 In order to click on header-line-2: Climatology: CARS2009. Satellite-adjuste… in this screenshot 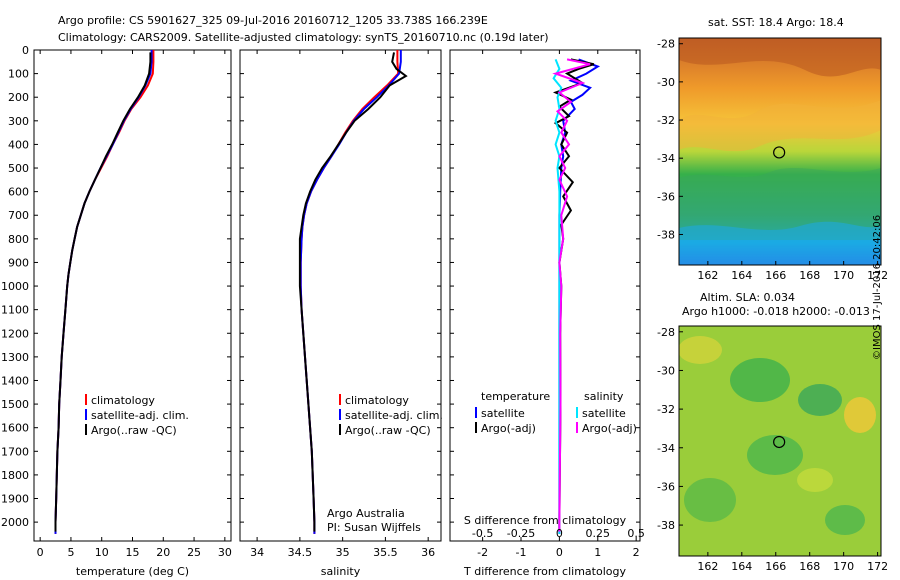, I will do `click(303, 37)`.